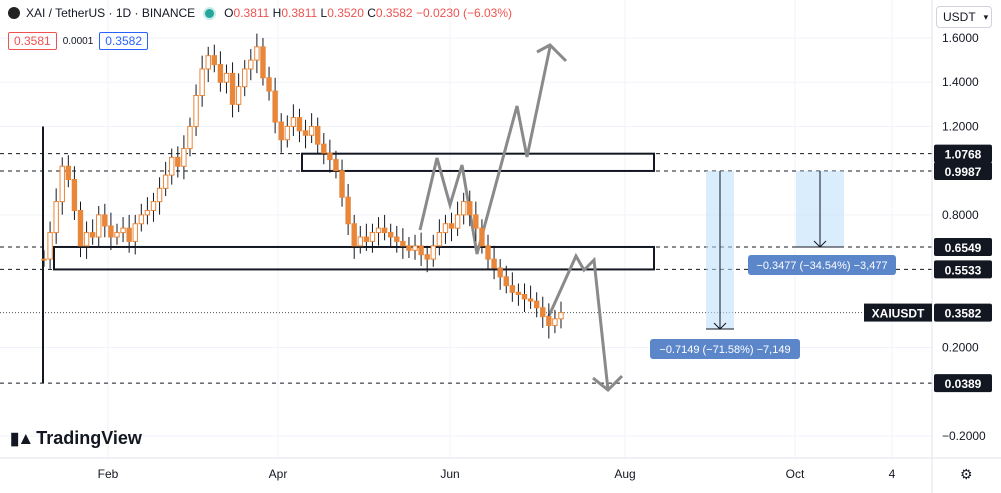 The height and width of the screenshot is (493, 1001). What do you see at coordinates (624, 474) in the screenshot?
I see `x-tick-label: Aug` at bounding box center [624, 474].